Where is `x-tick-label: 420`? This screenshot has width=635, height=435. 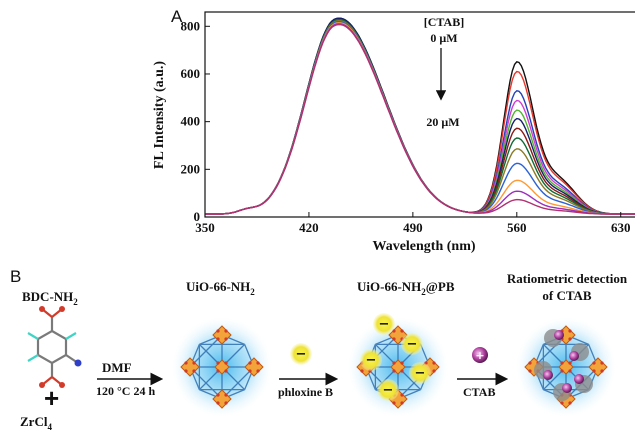 x-tick-label: 420 is located at coordinates (309, 227).